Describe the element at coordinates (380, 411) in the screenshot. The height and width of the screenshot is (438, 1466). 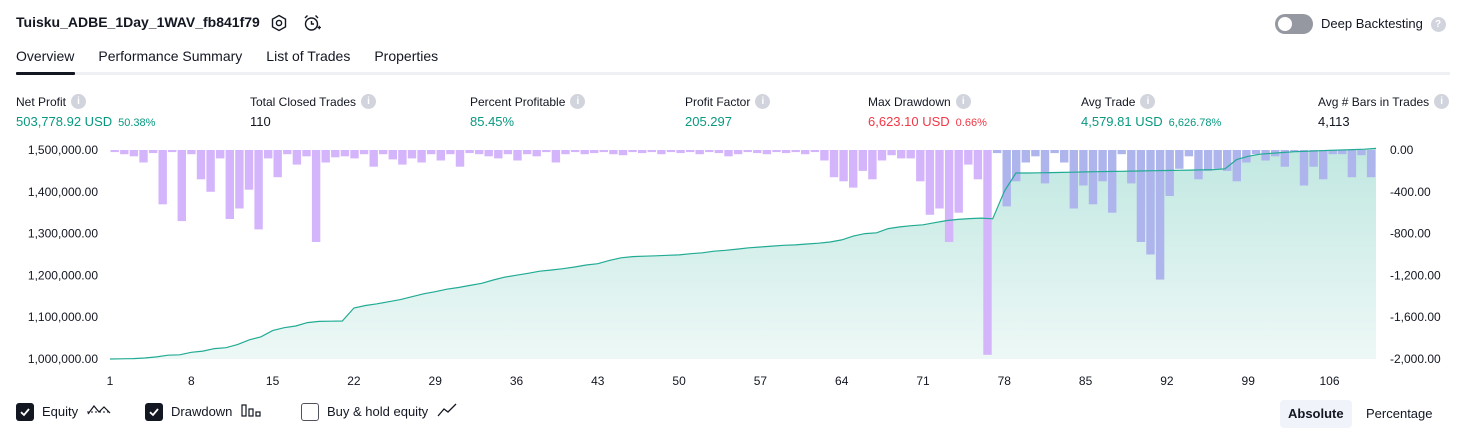
I see `legend-buy-hold: Buy & hold equity` at that location.